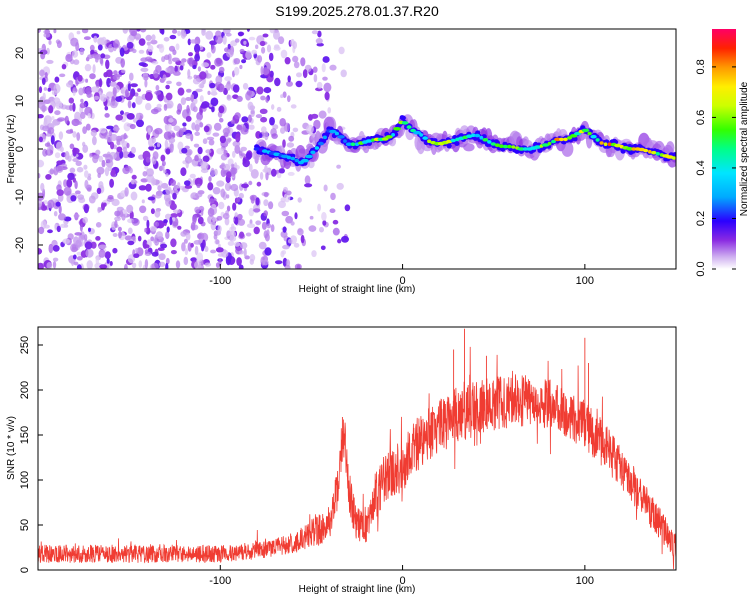  What do you see at coordinates (220, 581) in the screenshot?
I see `snr-xtick-label: -100` at bounding box center [220, 581].